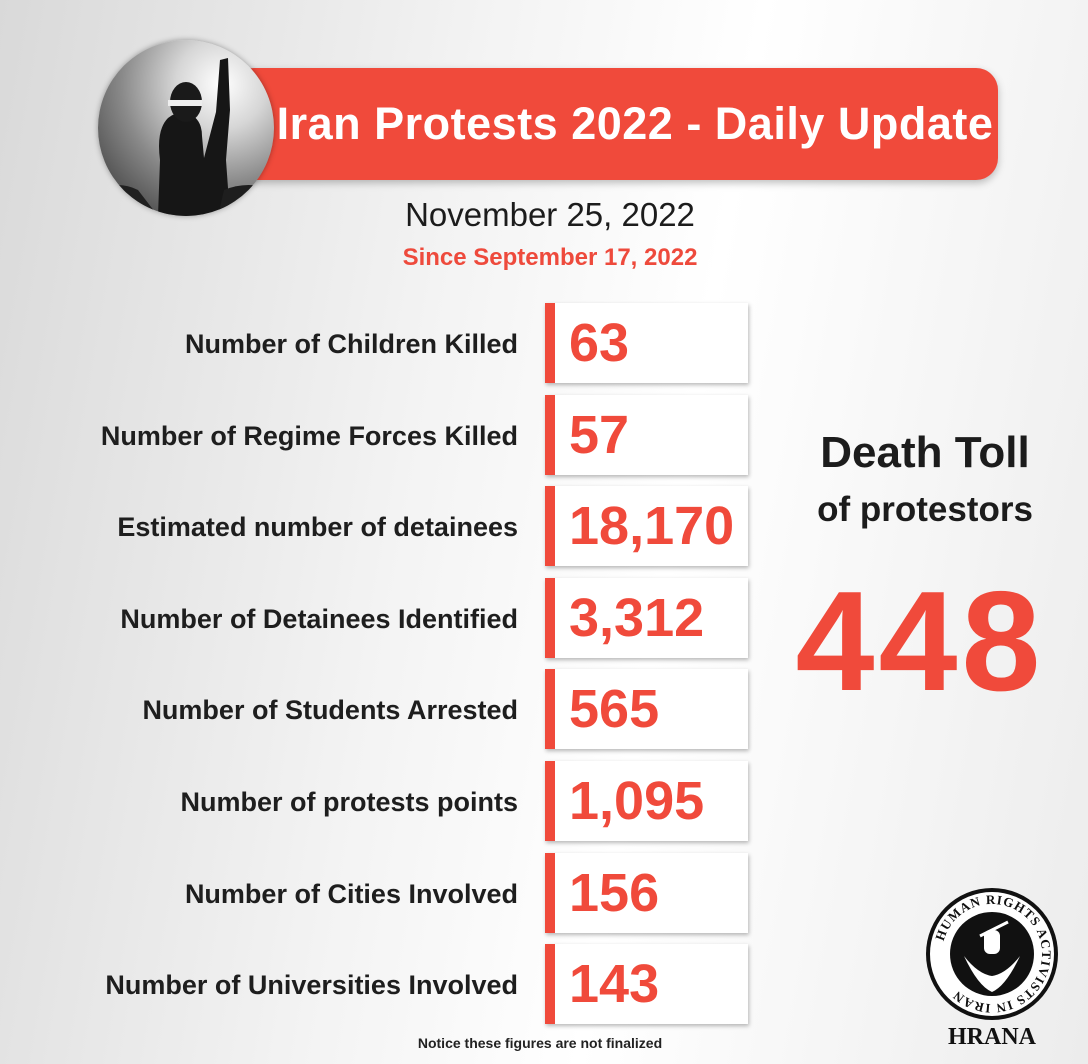  What do you see at coordinates (614, 984) in the screenshot?
I see `stat-value: 143` at bounding box center [614, 984].